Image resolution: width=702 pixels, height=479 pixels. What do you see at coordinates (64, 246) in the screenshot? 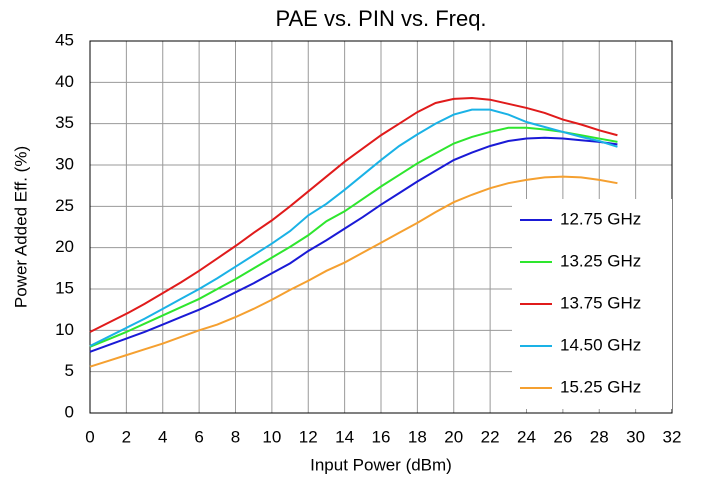
I see `y-tick-label: 20` at bounding box center [64, 246].